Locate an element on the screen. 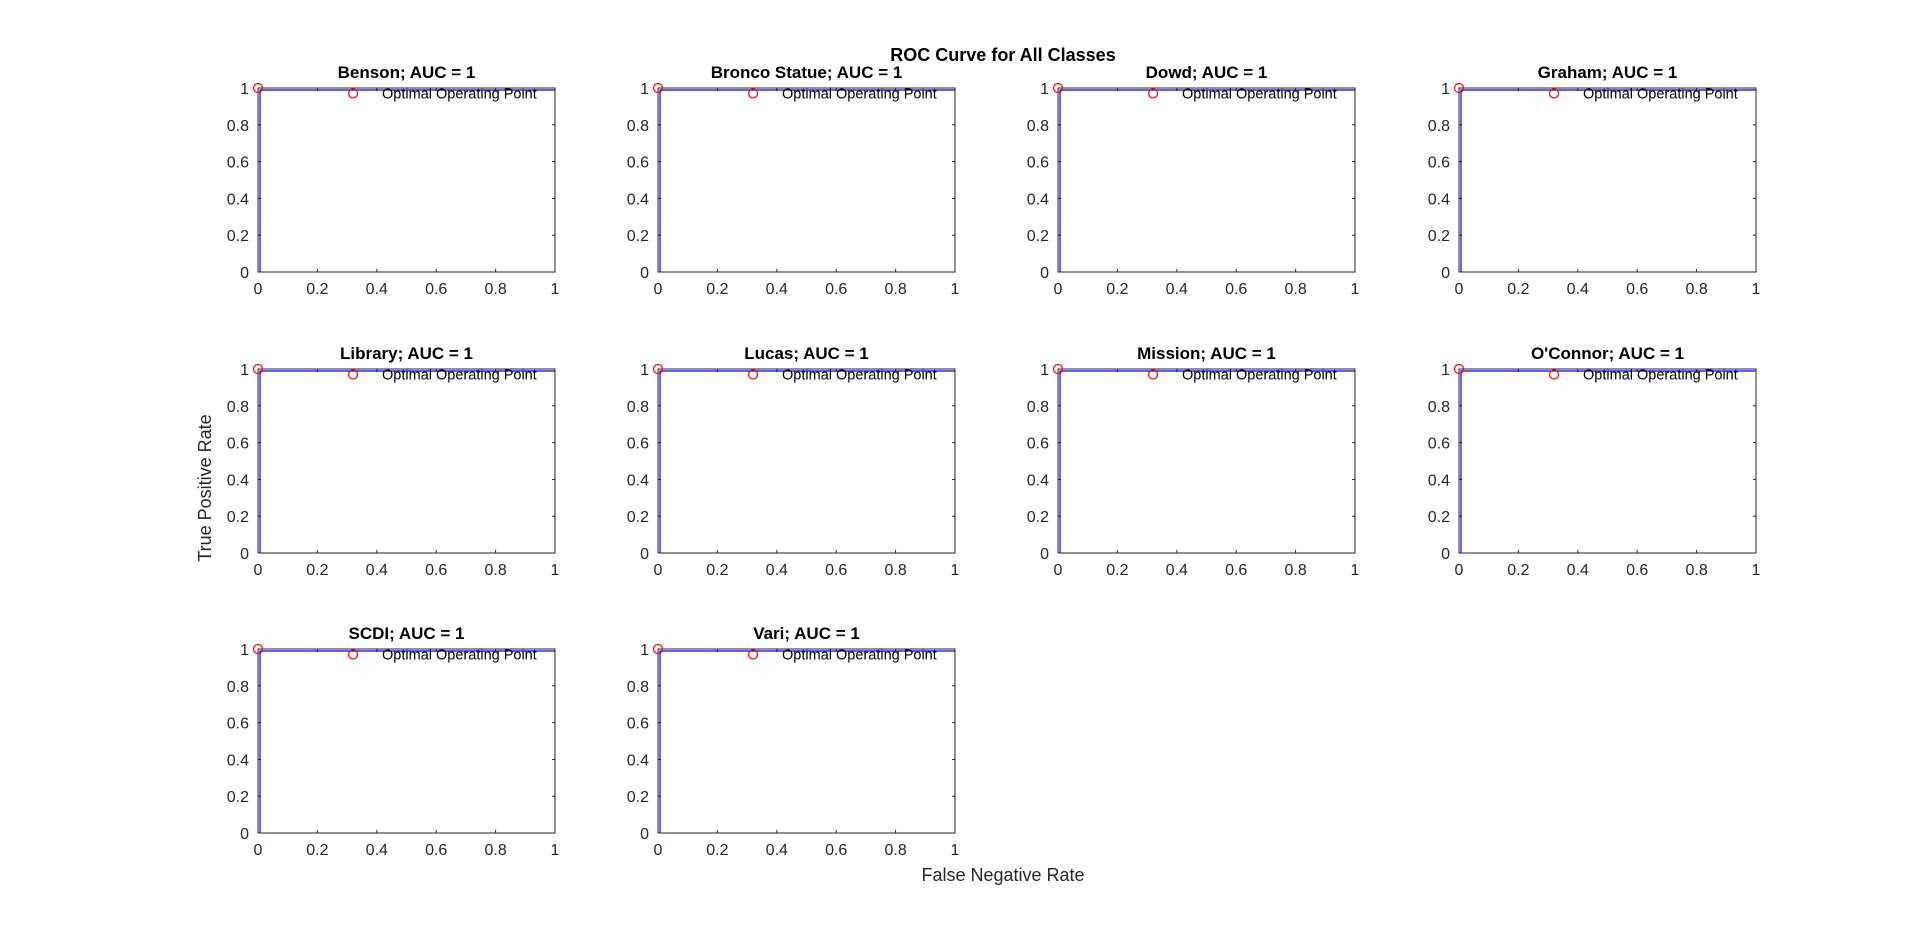 The width and height of the screenshot is (1920, 931). subplot-title: O'Connor; AUC = 1 is located at coordinates (1607, 353).